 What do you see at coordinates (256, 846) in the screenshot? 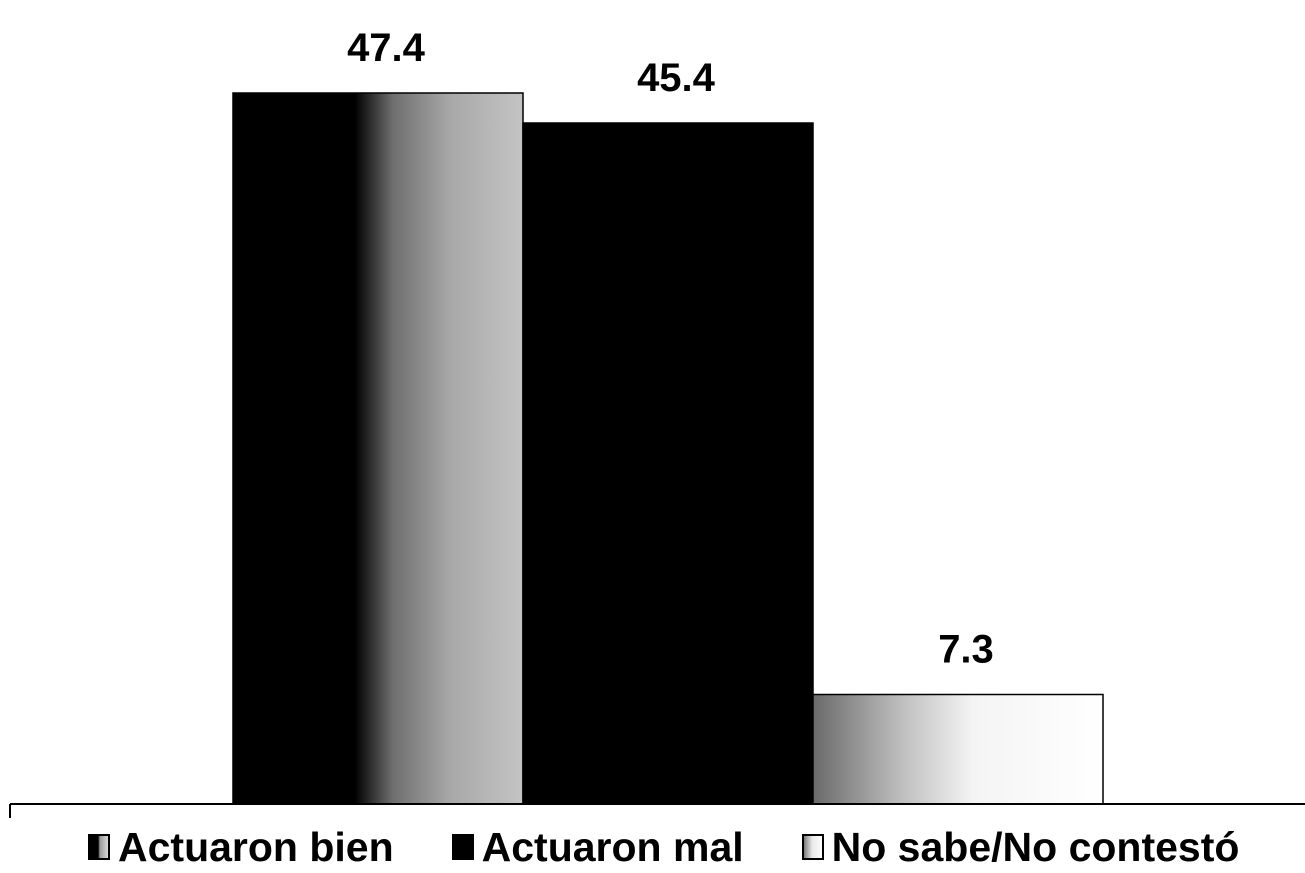
I see `legend-label-actuaron-bien: Actuaron bien` at bounding box center [256, 846].